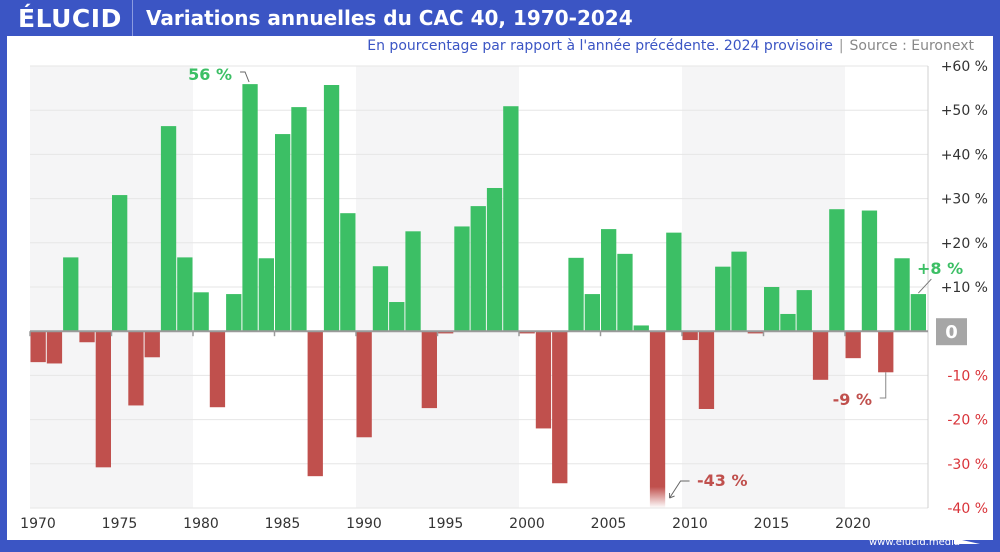 This screenshot has width=1000, height=552. I want to click on bar-1981, so click(217, 369).